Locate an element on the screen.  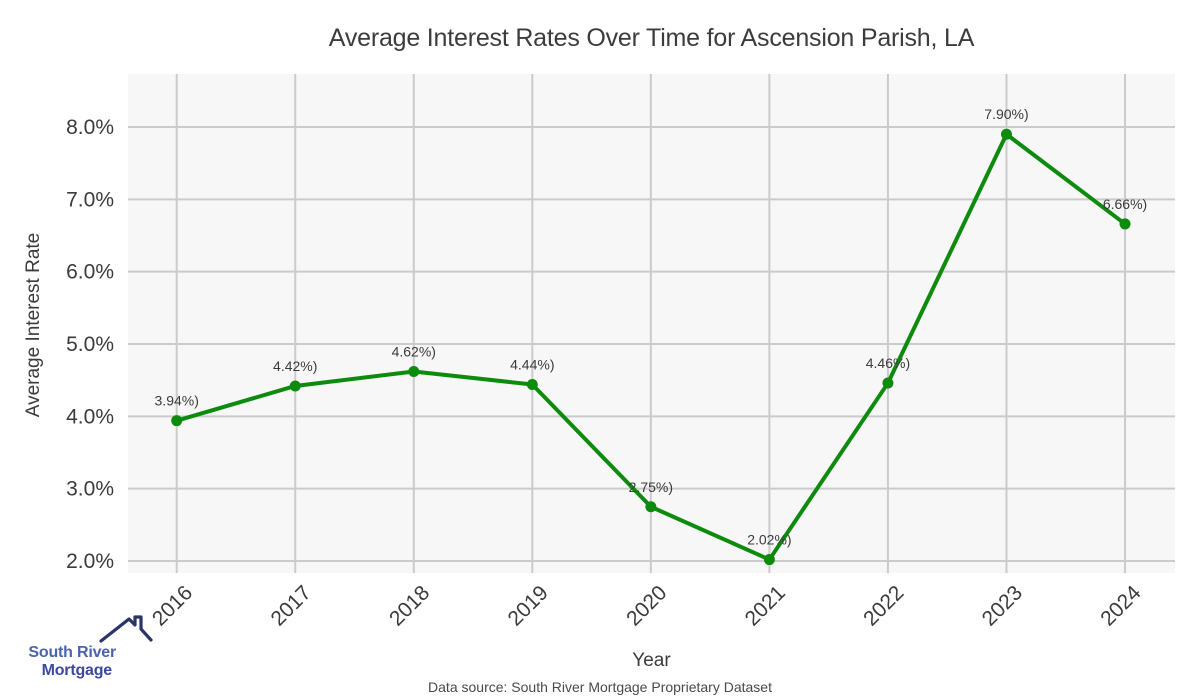
x-tick-label: 2019 is located at coordinates (528, 605).